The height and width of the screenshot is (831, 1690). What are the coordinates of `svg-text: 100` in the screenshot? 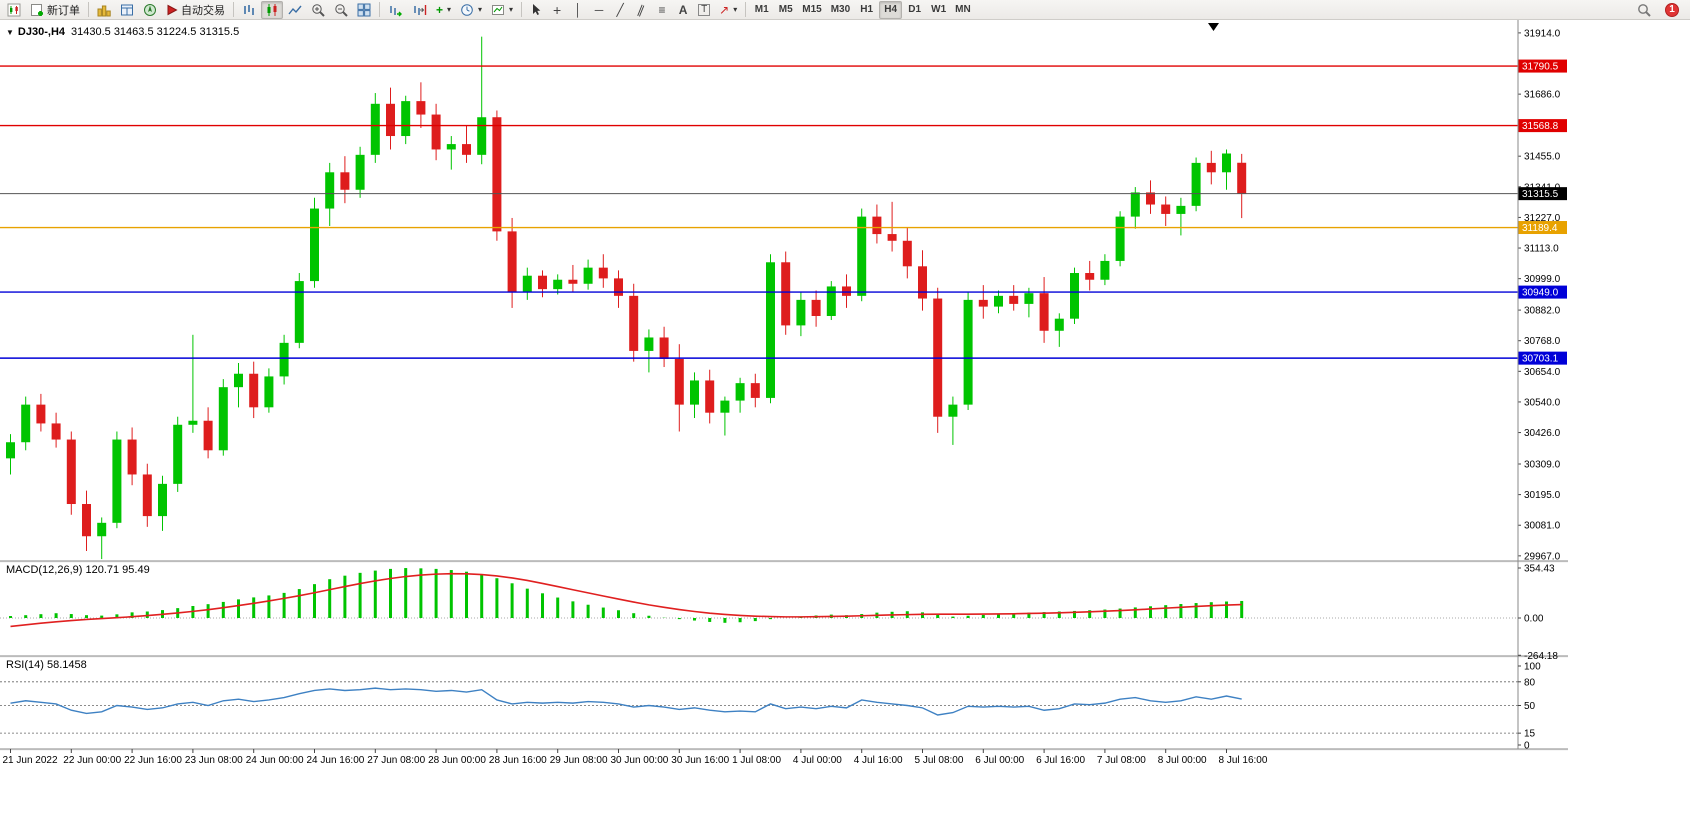 It's located at (1532, 667).